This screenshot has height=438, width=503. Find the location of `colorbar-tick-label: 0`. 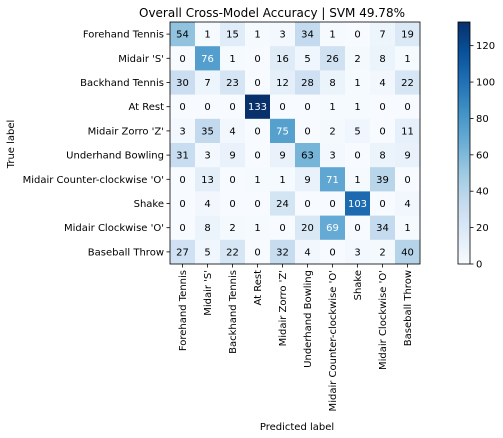

colorbar-tick-label: 0 is located at coordinates (479, 265).